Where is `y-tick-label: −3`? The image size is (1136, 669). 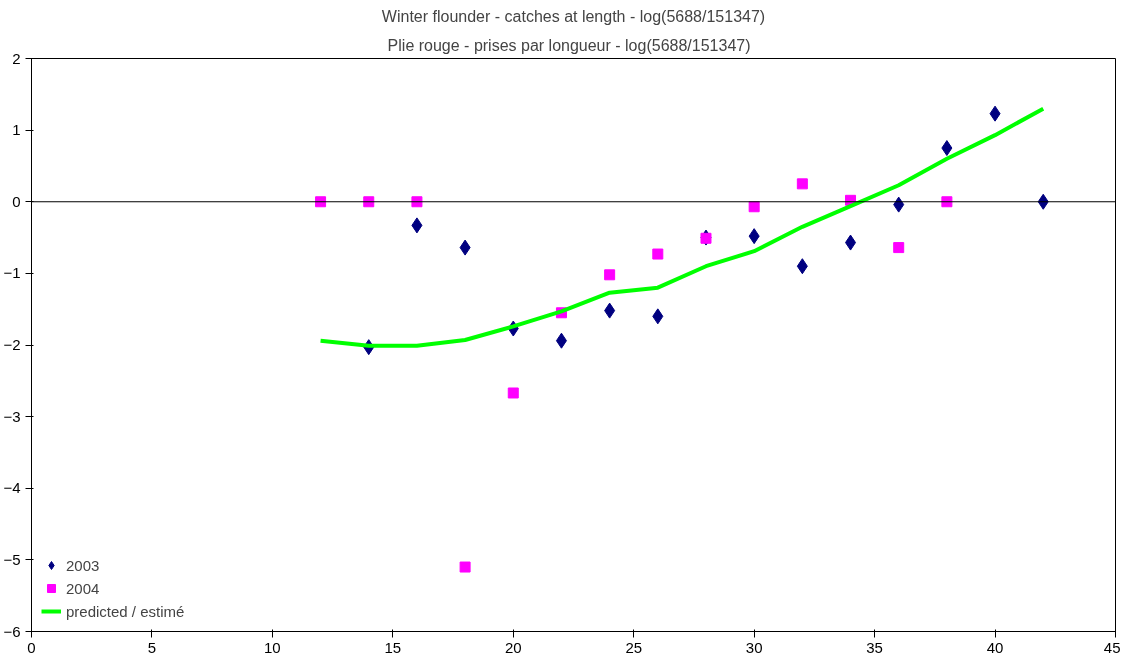
y-tick-label: −3 is located at coordinates (12, 416).